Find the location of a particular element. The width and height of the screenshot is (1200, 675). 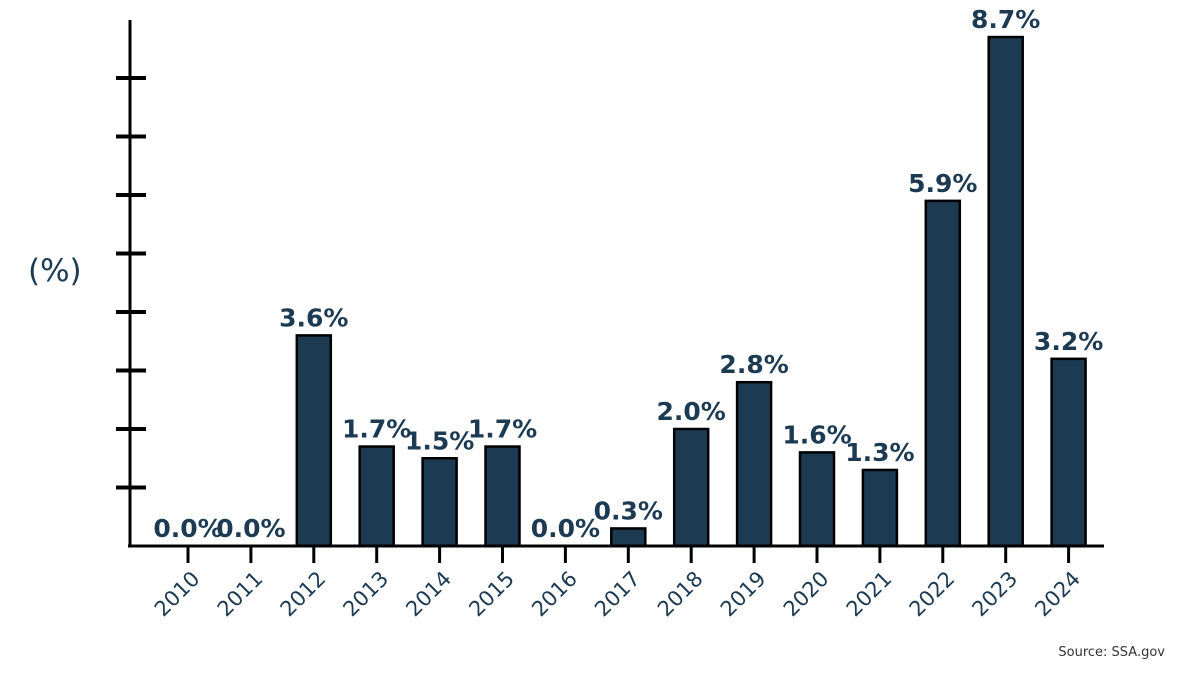

value-label-2018: 2.0% is located at coordinates (691, 411).